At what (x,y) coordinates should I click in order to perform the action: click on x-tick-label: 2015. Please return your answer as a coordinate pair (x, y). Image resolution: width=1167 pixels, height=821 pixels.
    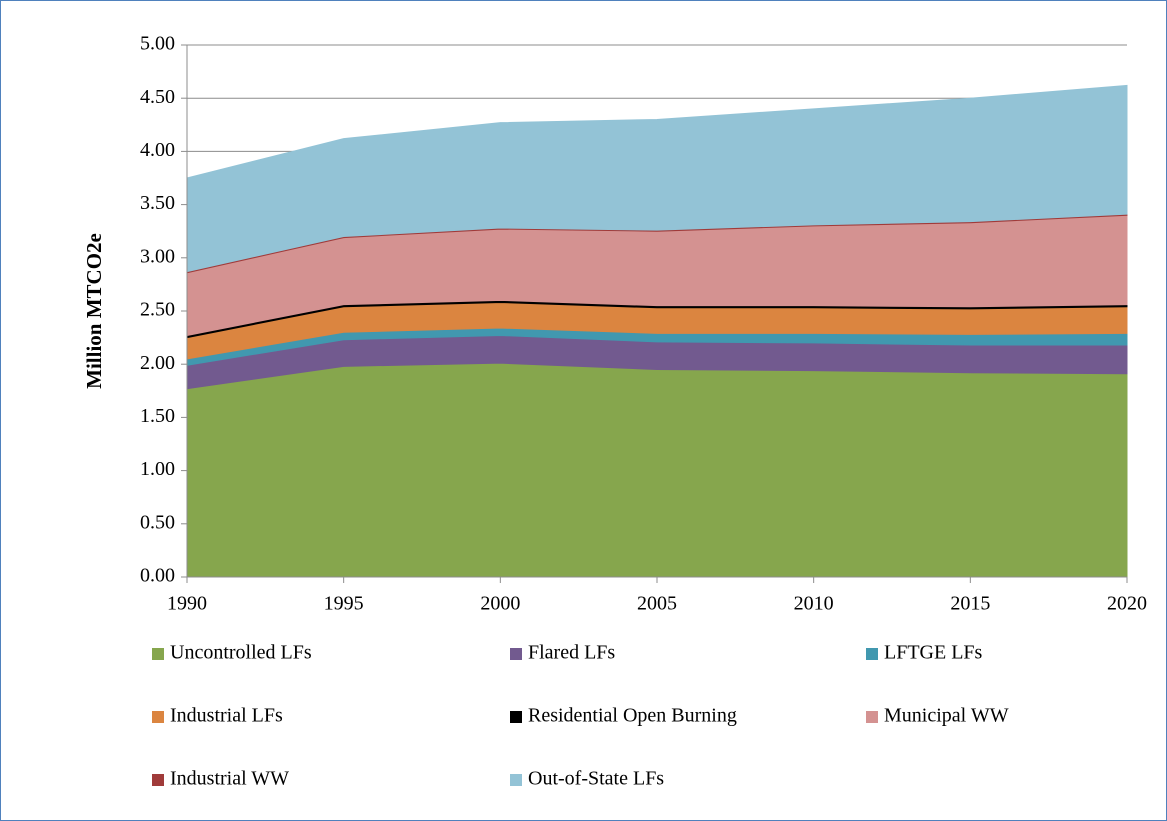
    Looking at the image, I should click on (970, 604).